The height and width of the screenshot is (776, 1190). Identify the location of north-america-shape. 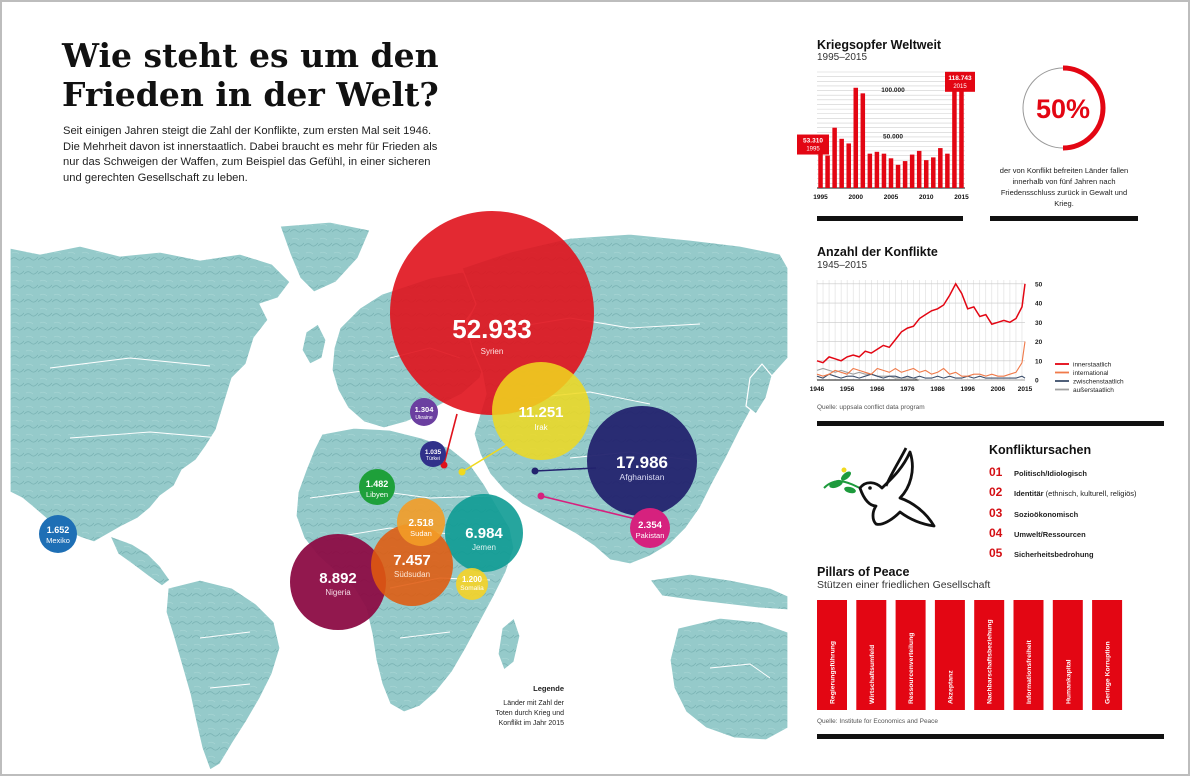
(150, 394).